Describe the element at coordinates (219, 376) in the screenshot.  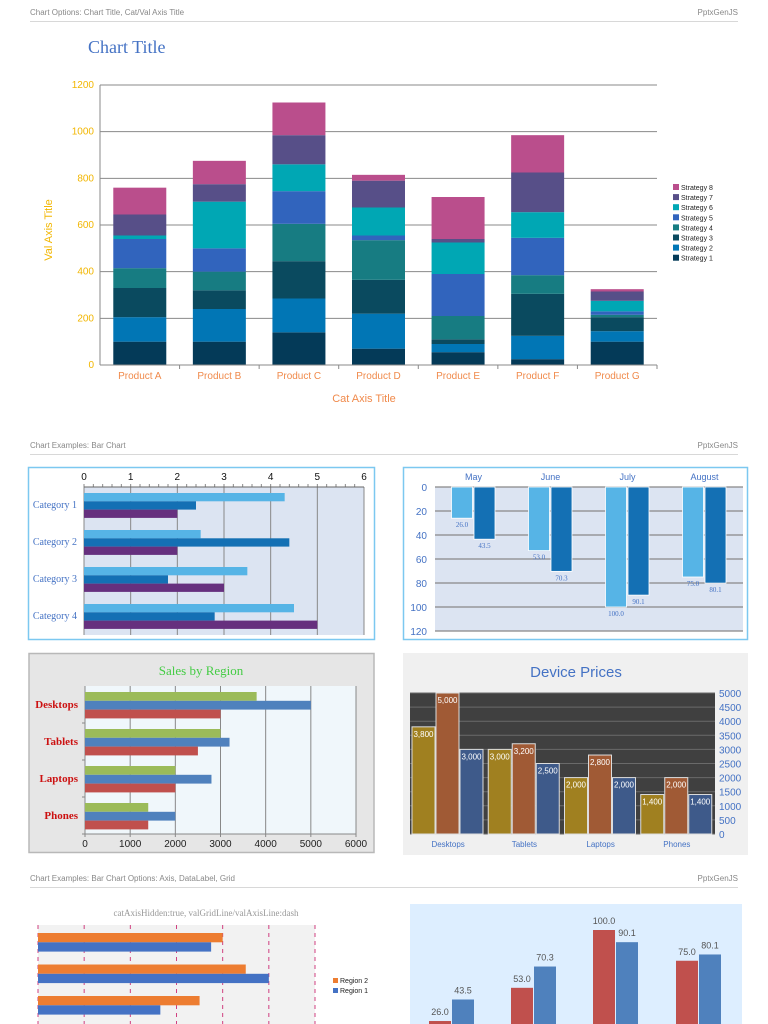
I see `x-tick-label: Product B` at that location.